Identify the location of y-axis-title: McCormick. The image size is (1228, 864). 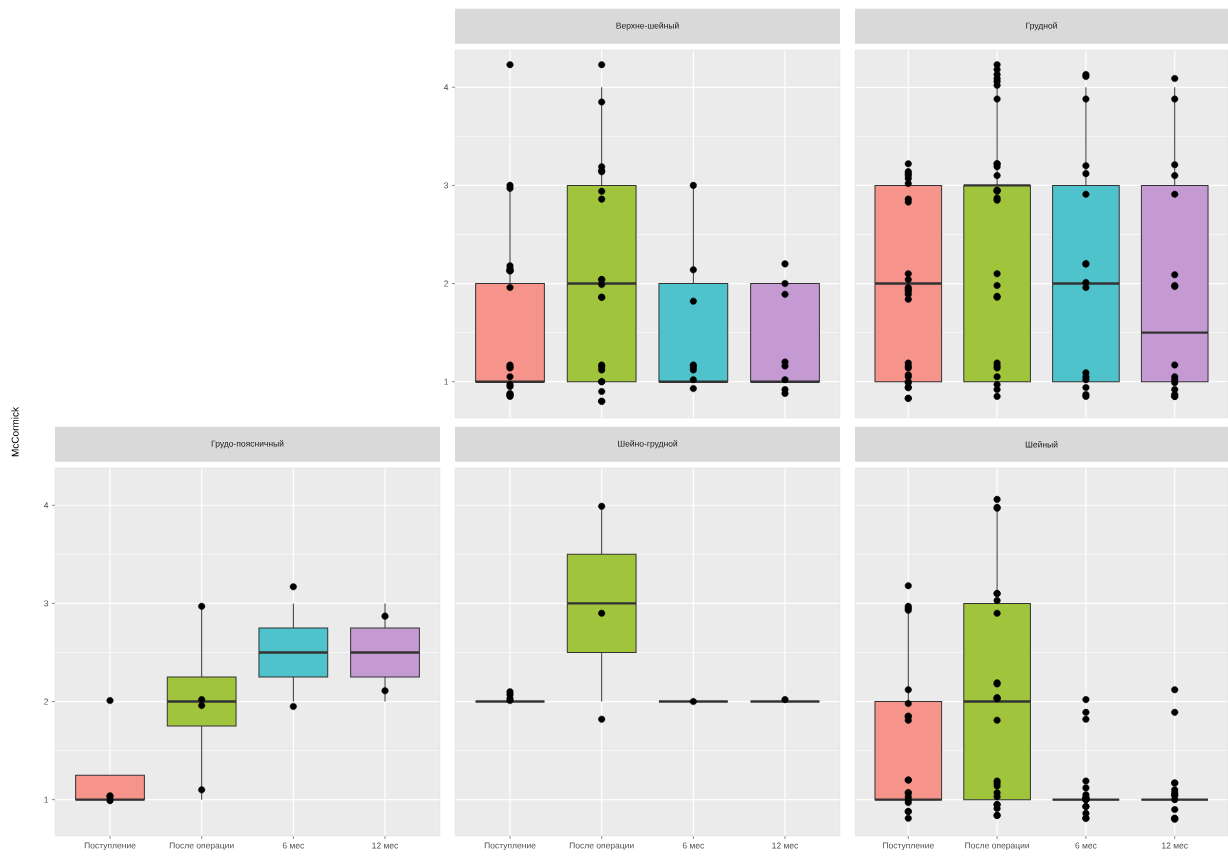
(15, 431).